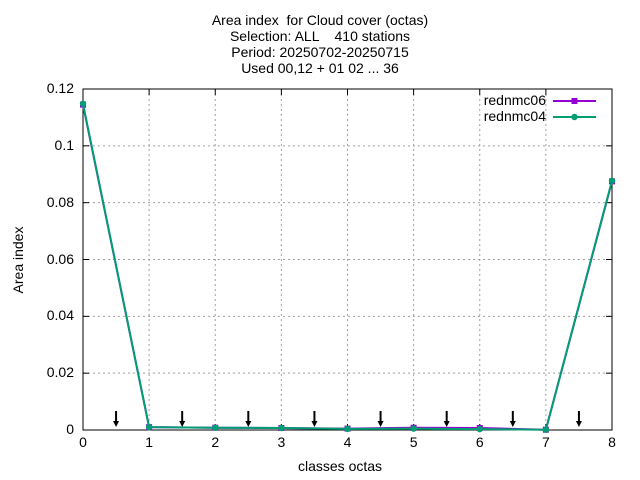 This screenshot has width=640, height=480. Describe the element at coordinates (574, 117) in the screenshot. I see `legend-marker-rednmc04` at that location.